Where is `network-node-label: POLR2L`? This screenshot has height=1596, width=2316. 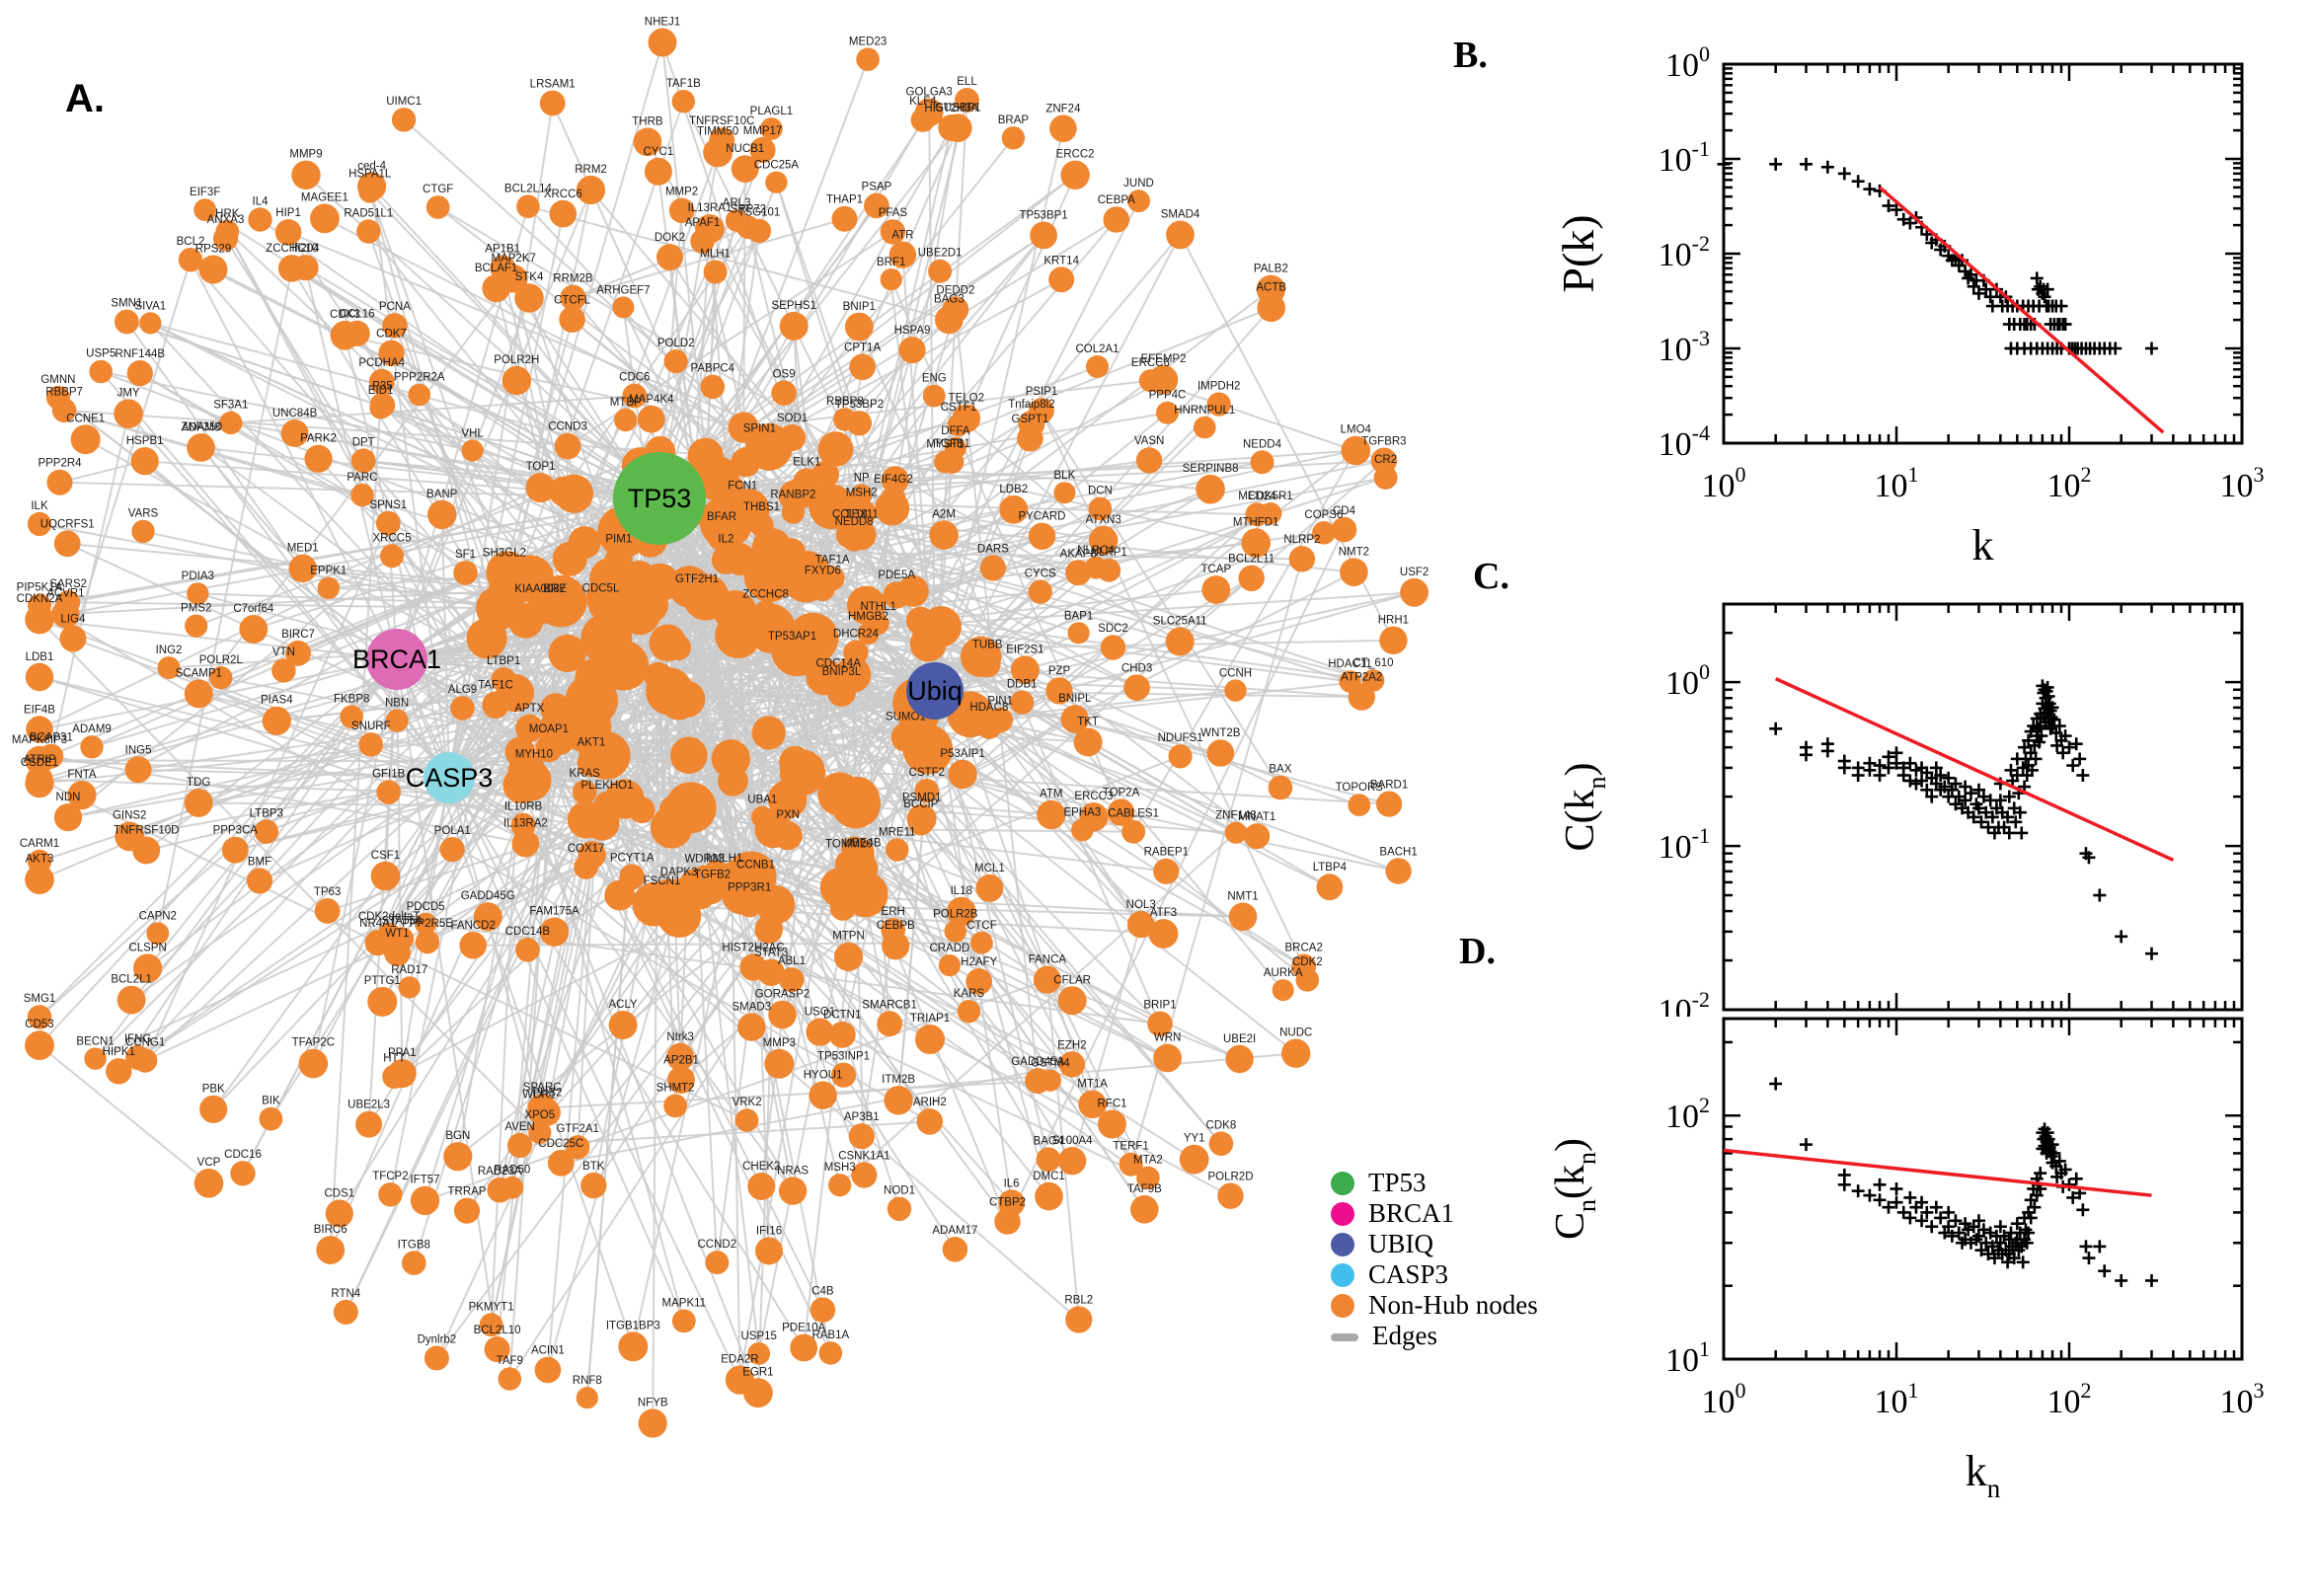
network-node-label: POLR2L is located at coordinates (221, 660).